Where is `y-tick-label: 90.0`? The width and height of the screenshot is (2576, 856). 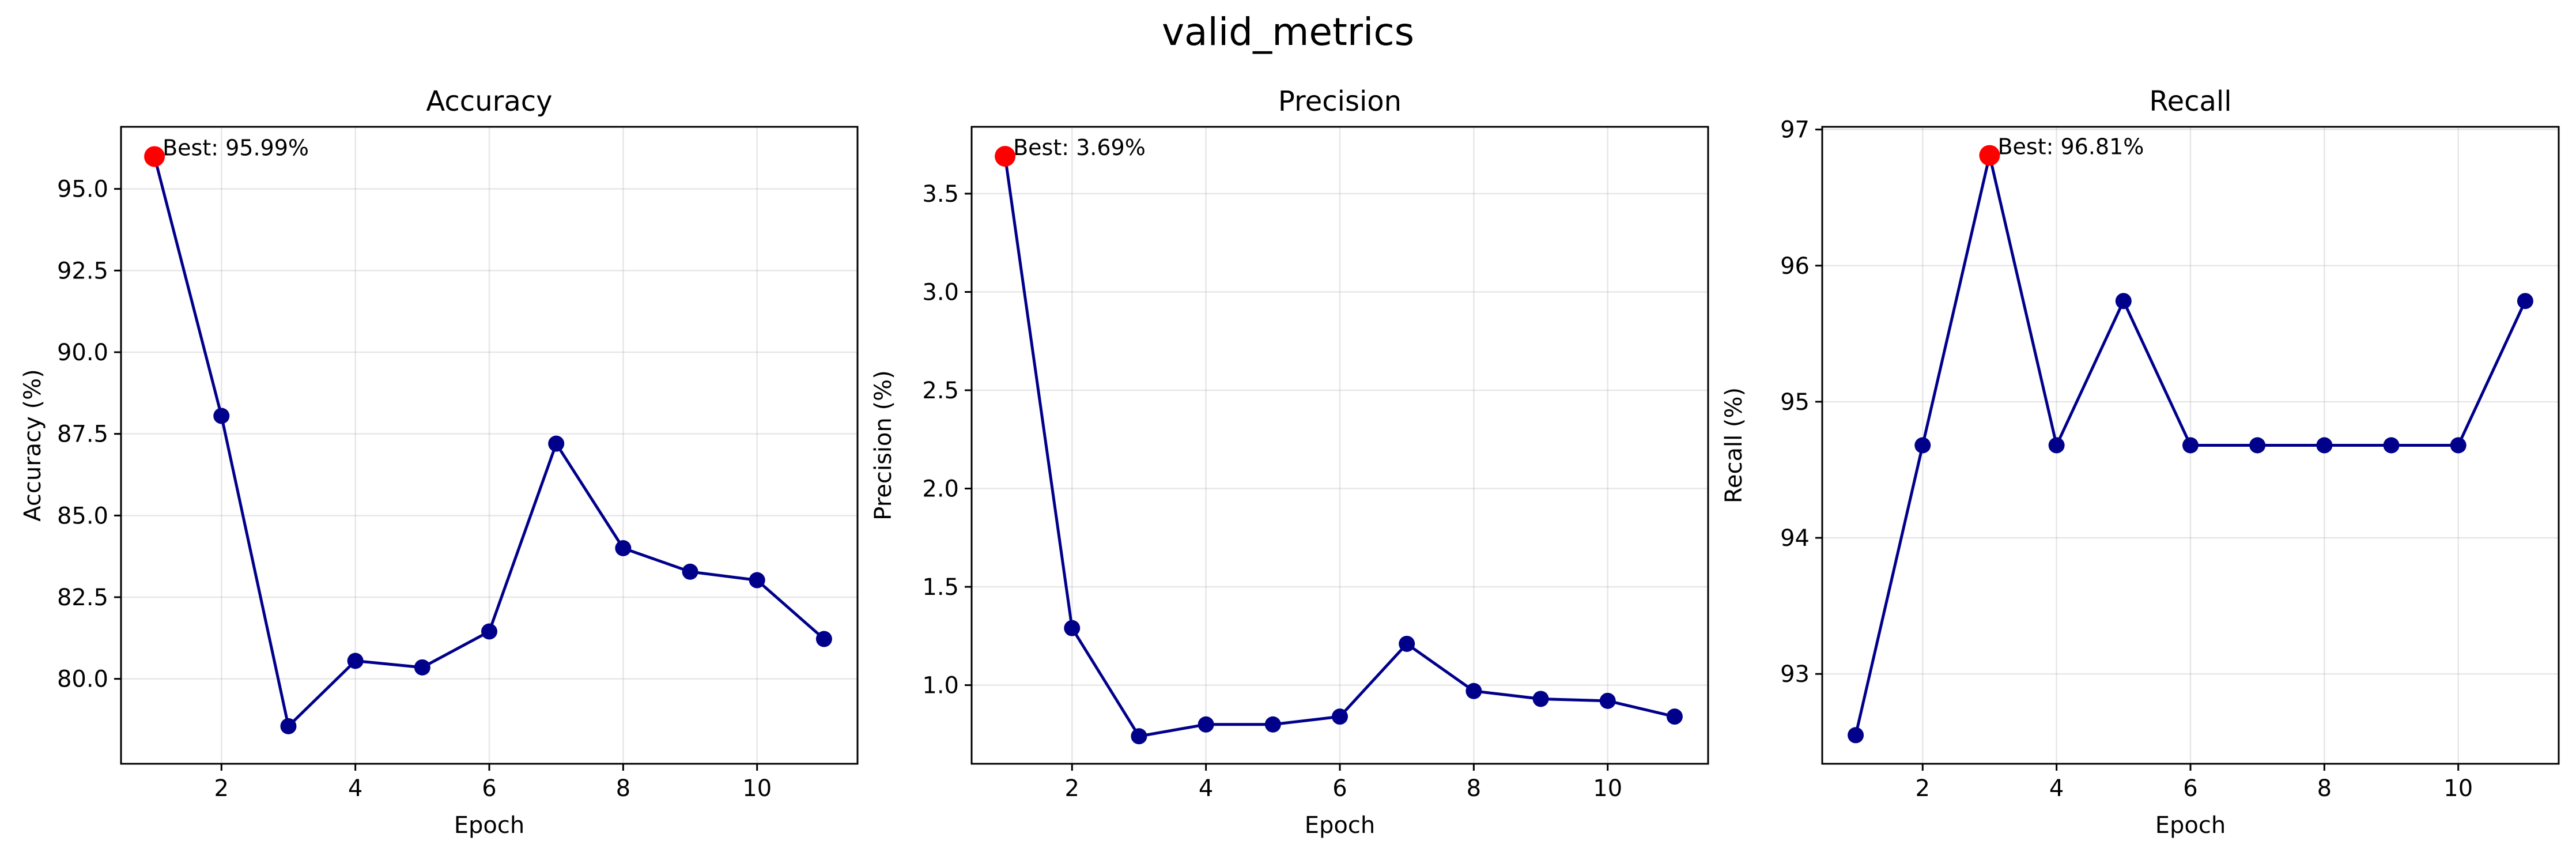 y-tick-label: 90.0 is located at coordinates (82, 353).